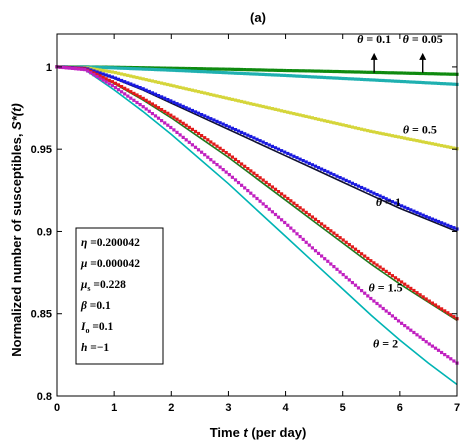 Image resolution: width=467 pixels, height=447 pixels. I want to click on theta-label: θ = 2, so click(385, 343).